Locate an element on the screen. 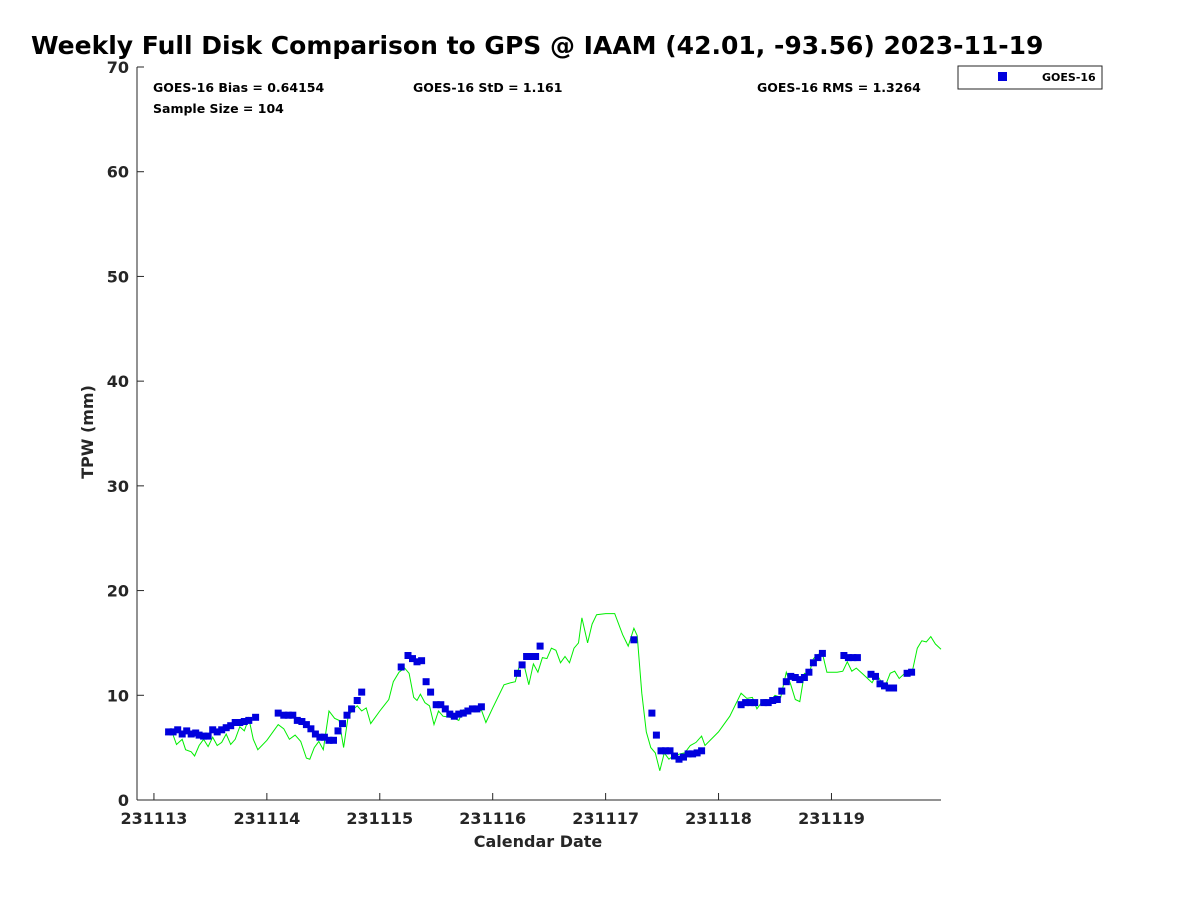 Image resolution: width=1200 pixels, height=900 pixels. y-axis-label: TPW (mm) is located at coordinates (87, 432).